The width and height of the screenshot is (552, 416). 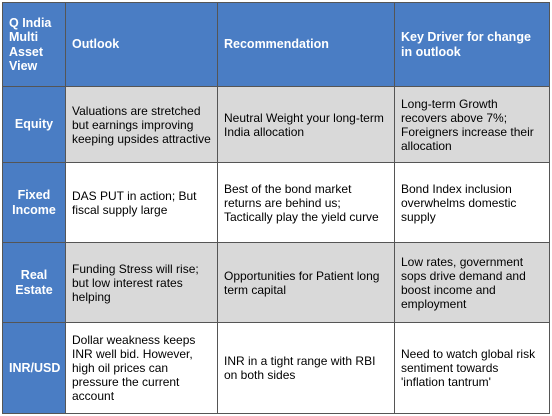 I want to click on header-key-driver: Key Driver for change in outlook, so click(x=472, y=44).